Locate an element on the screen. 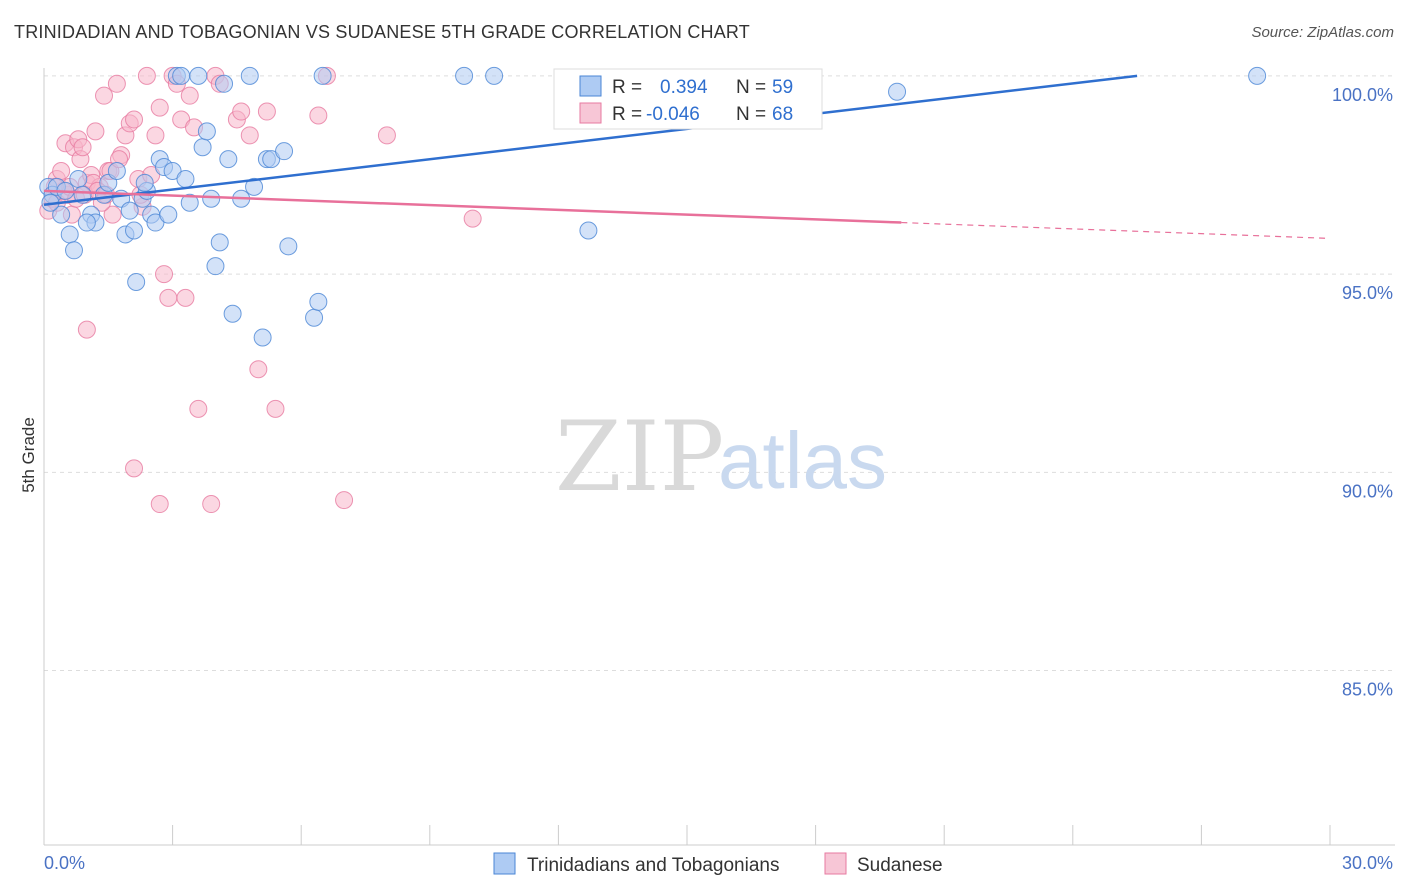  x-tick-labels: 0.0% 30.0% is located at coordinates (718, 863).